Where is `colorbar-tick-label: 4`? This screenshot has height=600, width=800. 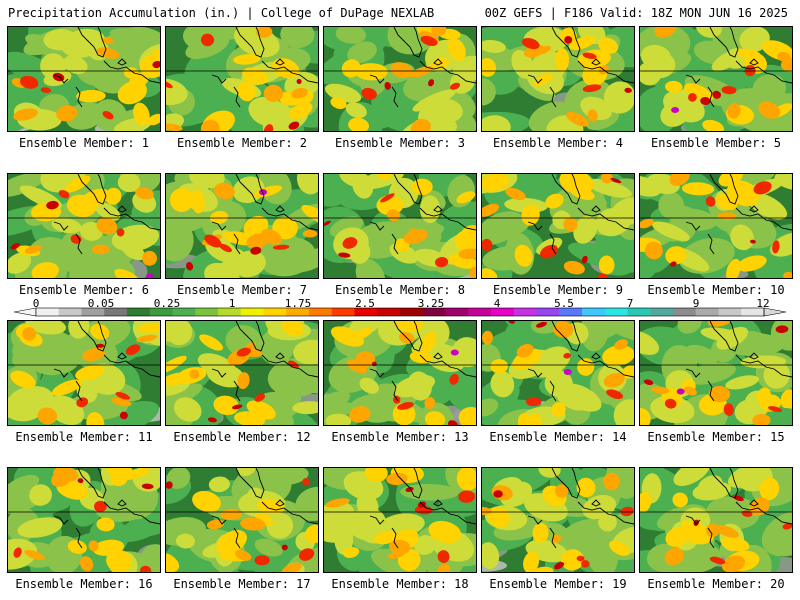
colorbar-tick-label: 4 is located at coordinates (497, 303).